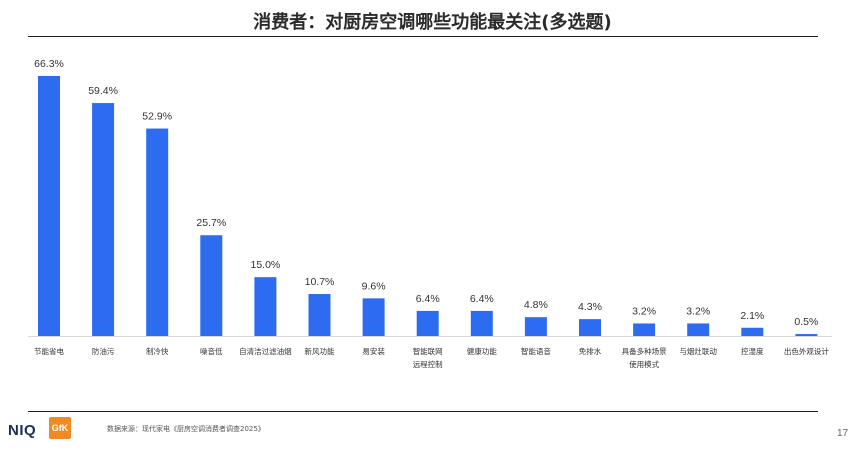  Describe the element at coordinates (843, 433) in the screenshot. I see `page-number: 17` at that location.